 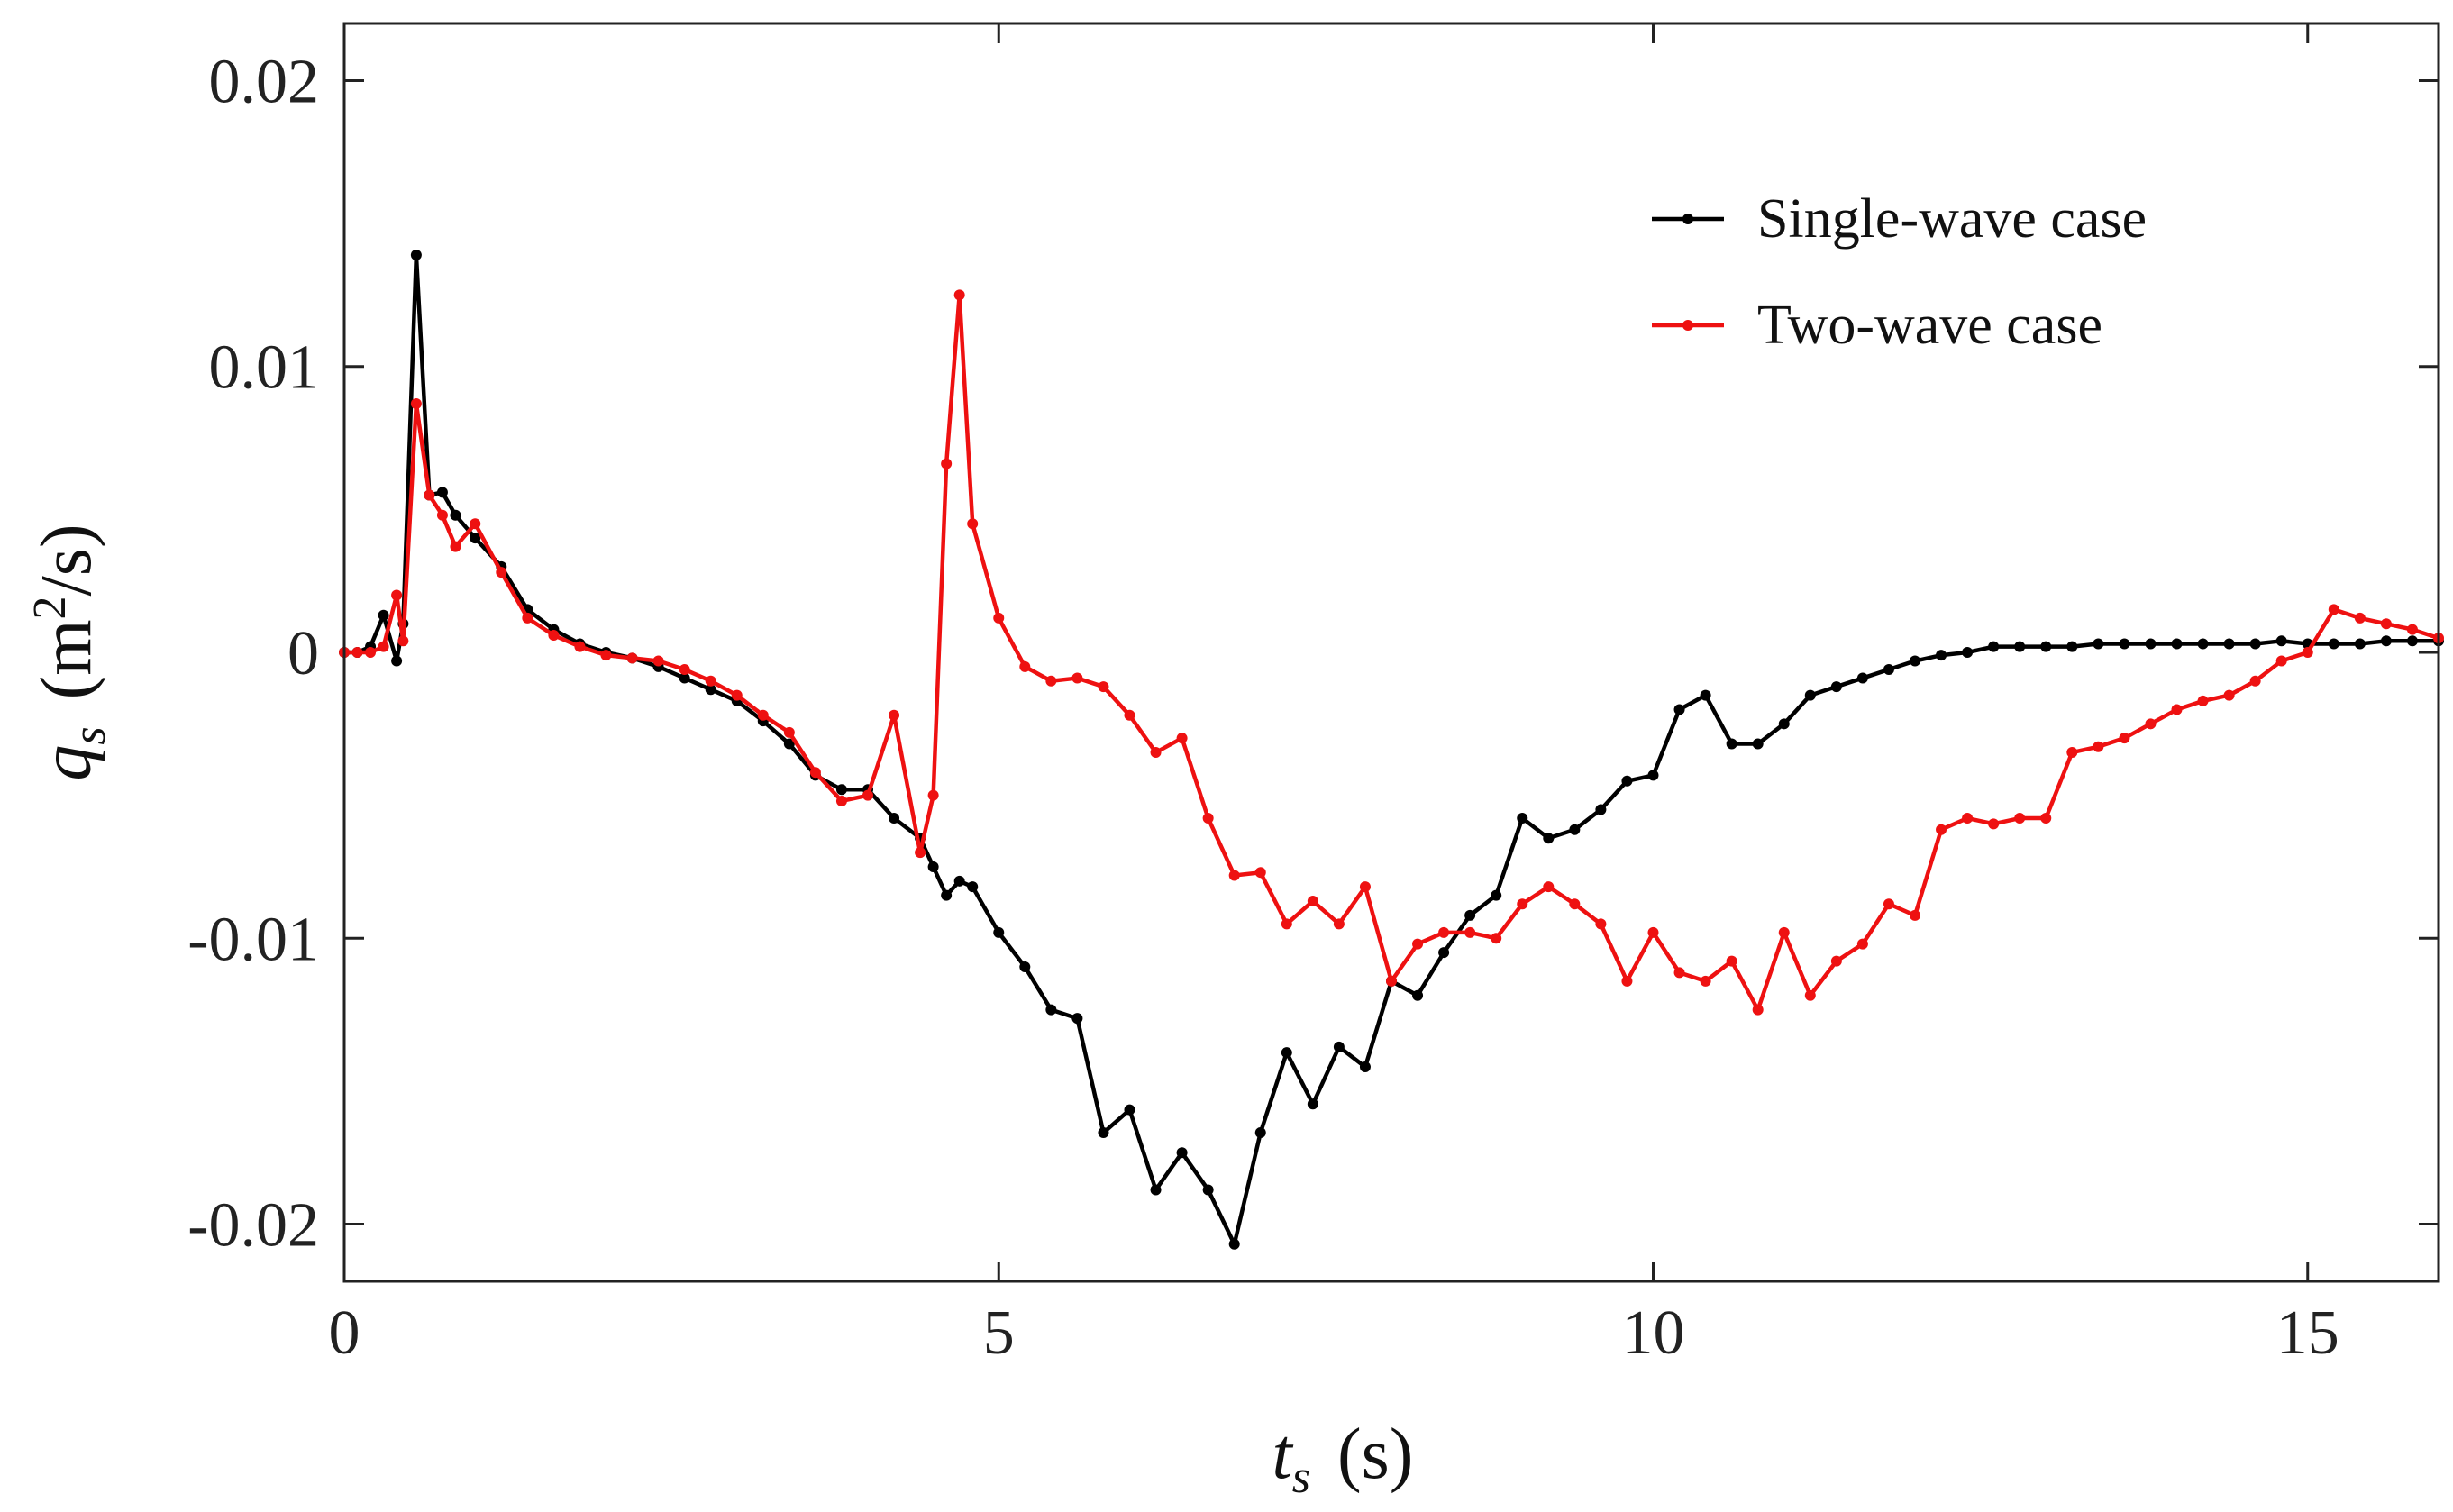 What do you see at coordinates (1375, 1454) in the screenshot?
I see `x-label-unit: (s)` at bounding box center [1375, 1454].